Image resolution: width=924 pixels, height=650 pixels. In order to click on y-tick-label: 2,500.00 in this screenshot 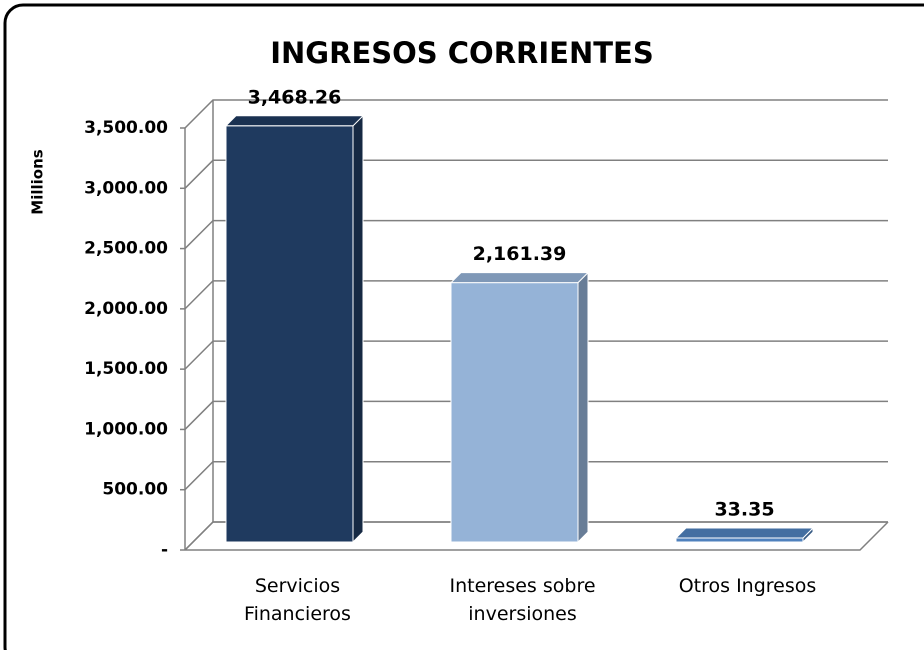, I will do `click(126, 249)`.